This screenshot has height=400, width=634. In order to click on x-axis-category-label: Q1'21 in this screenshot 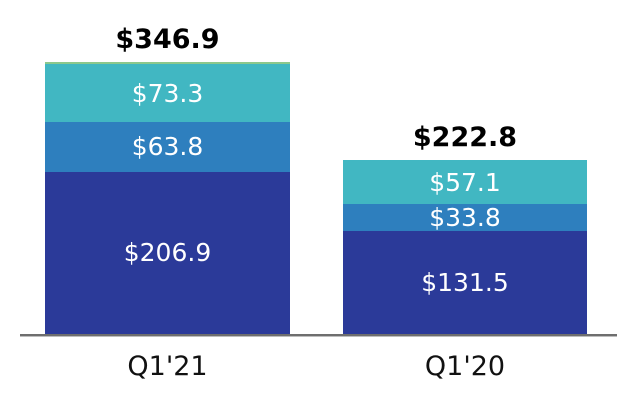, I will do `click(167, 366)`.